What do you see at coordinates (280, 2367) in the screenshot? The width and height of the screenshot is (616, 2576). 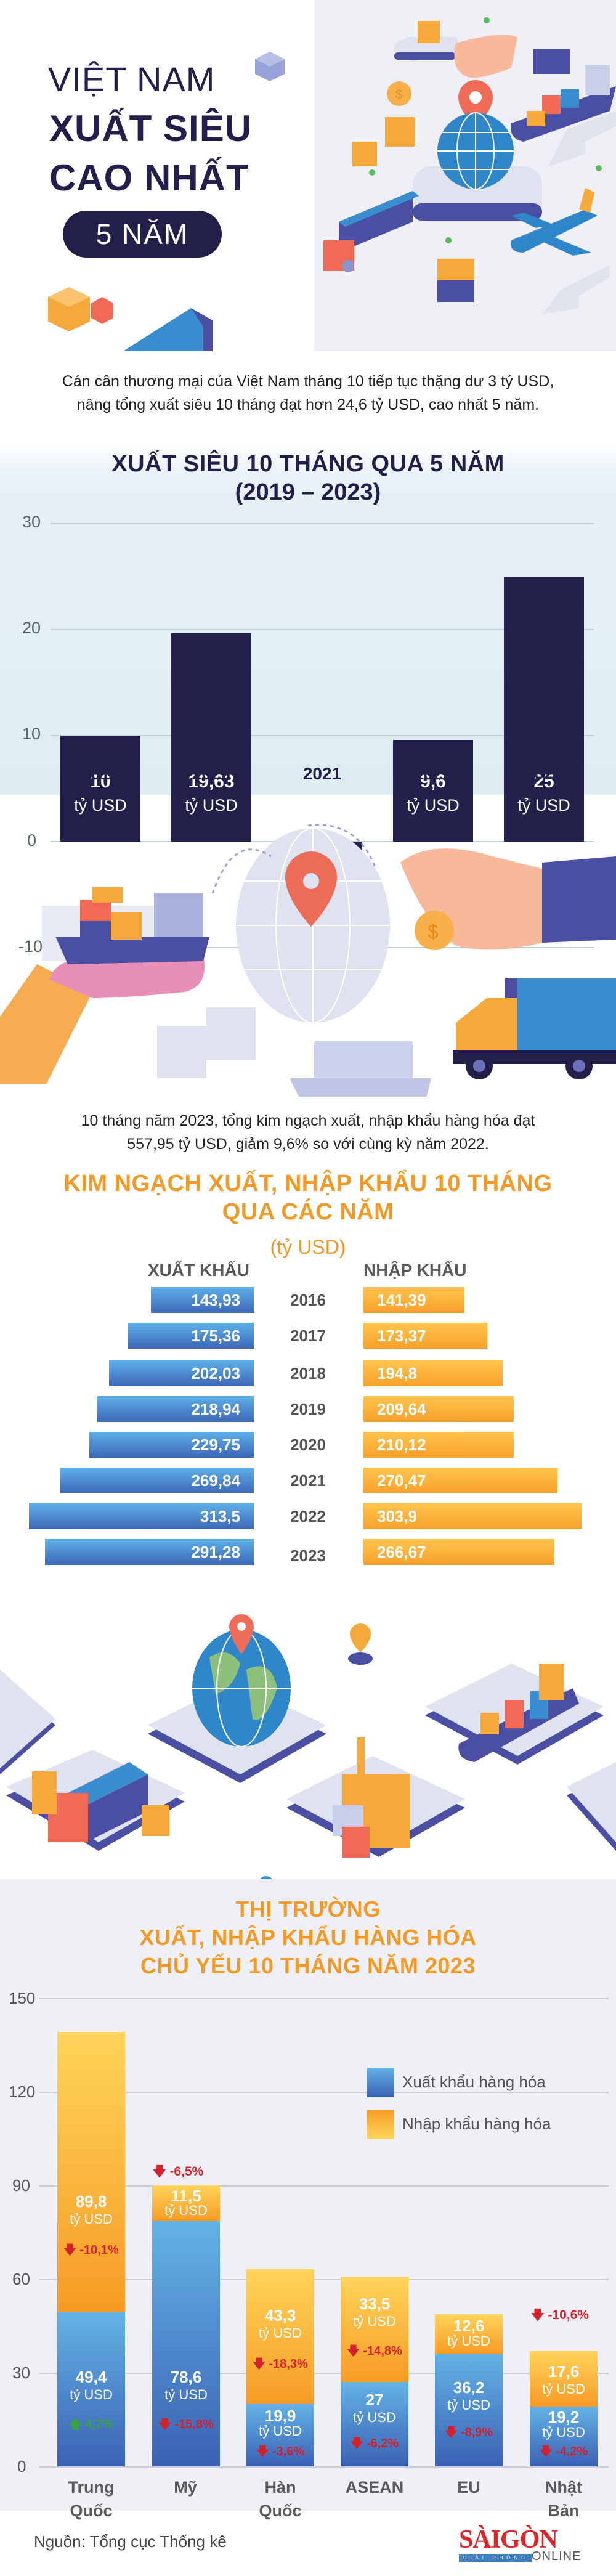 I see `bar-han-quoc: 43,3 tỷ USD 🡇 -18,3% 19,9 tỷ USD 🡇 -3,6%` at bounding box center [280, 2367].